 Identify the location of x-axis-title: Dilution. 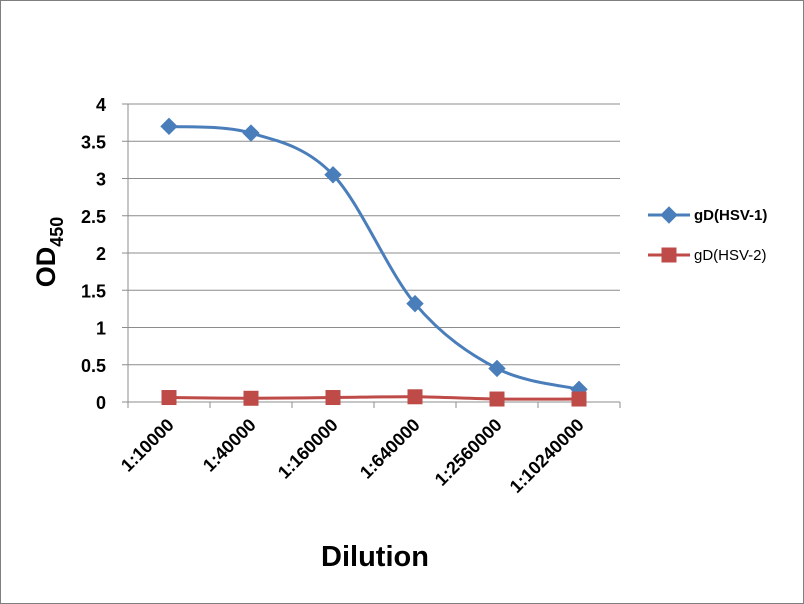
(375, 557).